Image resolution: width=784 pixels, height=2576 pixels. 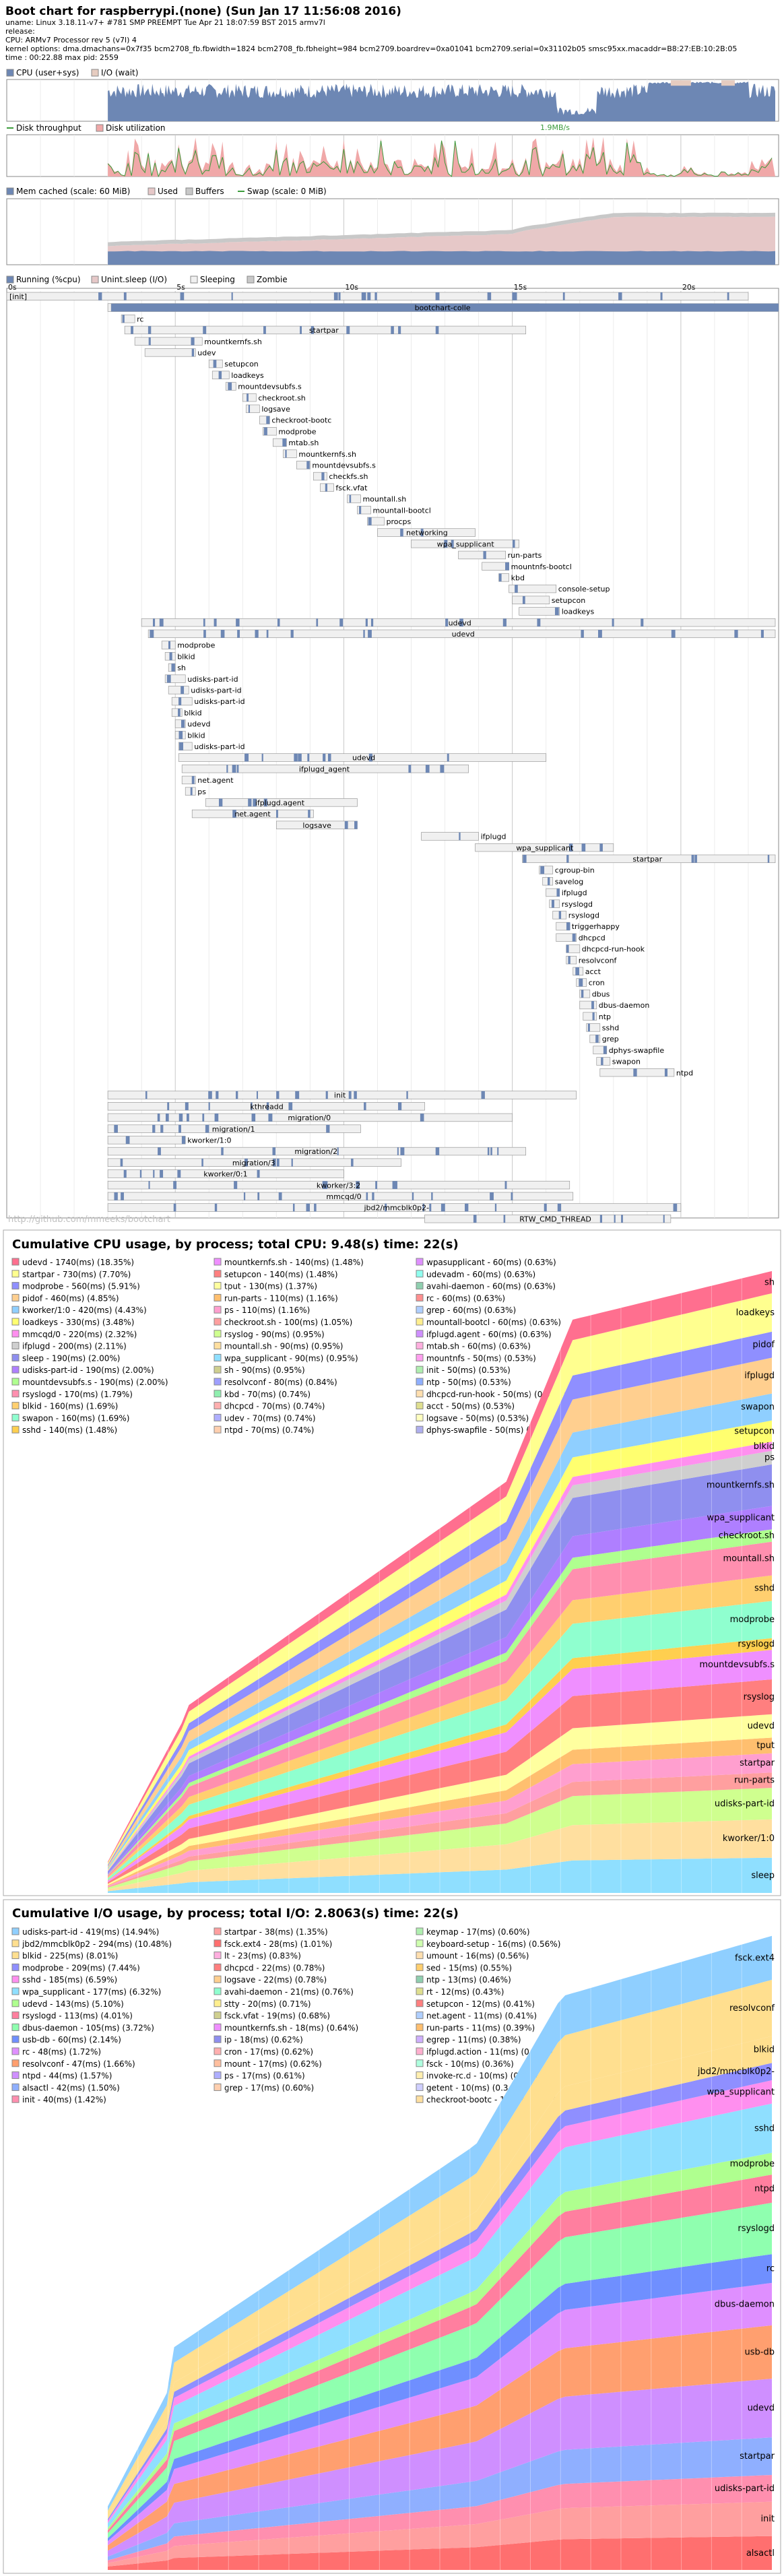 What do you see at coordinates (270, 387) in the screenshot?
I see `process-label: mountdevsubfs.s` at bounding box center [270, 387].